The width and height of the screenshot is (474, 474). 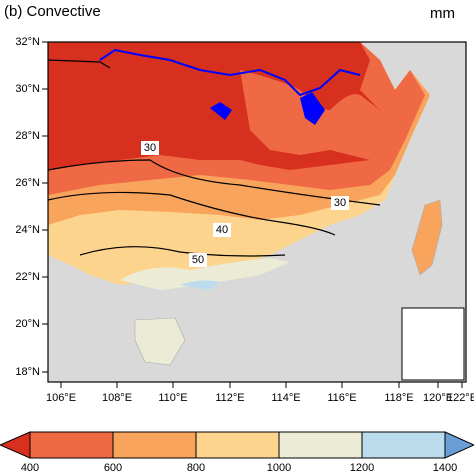 I want to click on island-hainan, so click(x=160, y=341).